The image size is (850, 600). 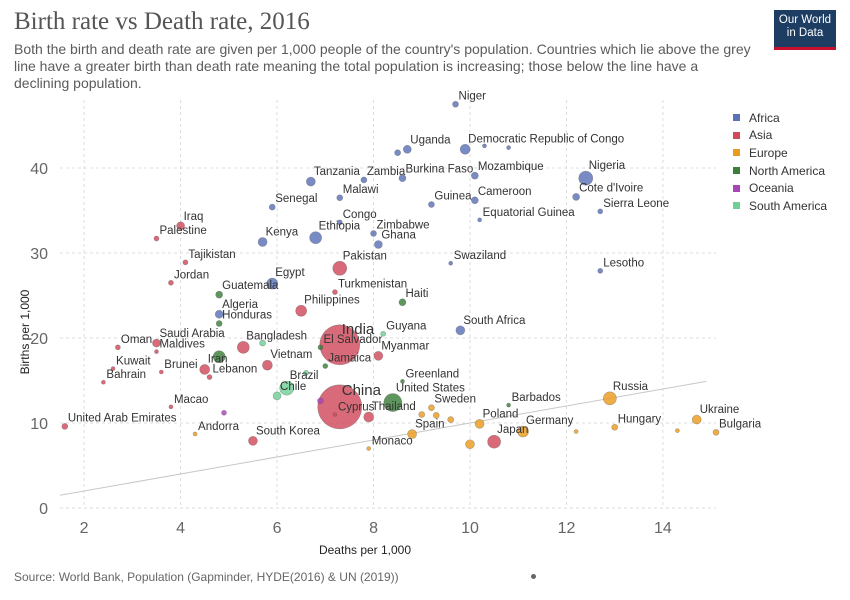 What do you see at coordinates (546, 139) in the screenshot?
I see `point-label: Democratic Republic of Congo` at bounding box center [546, 139].